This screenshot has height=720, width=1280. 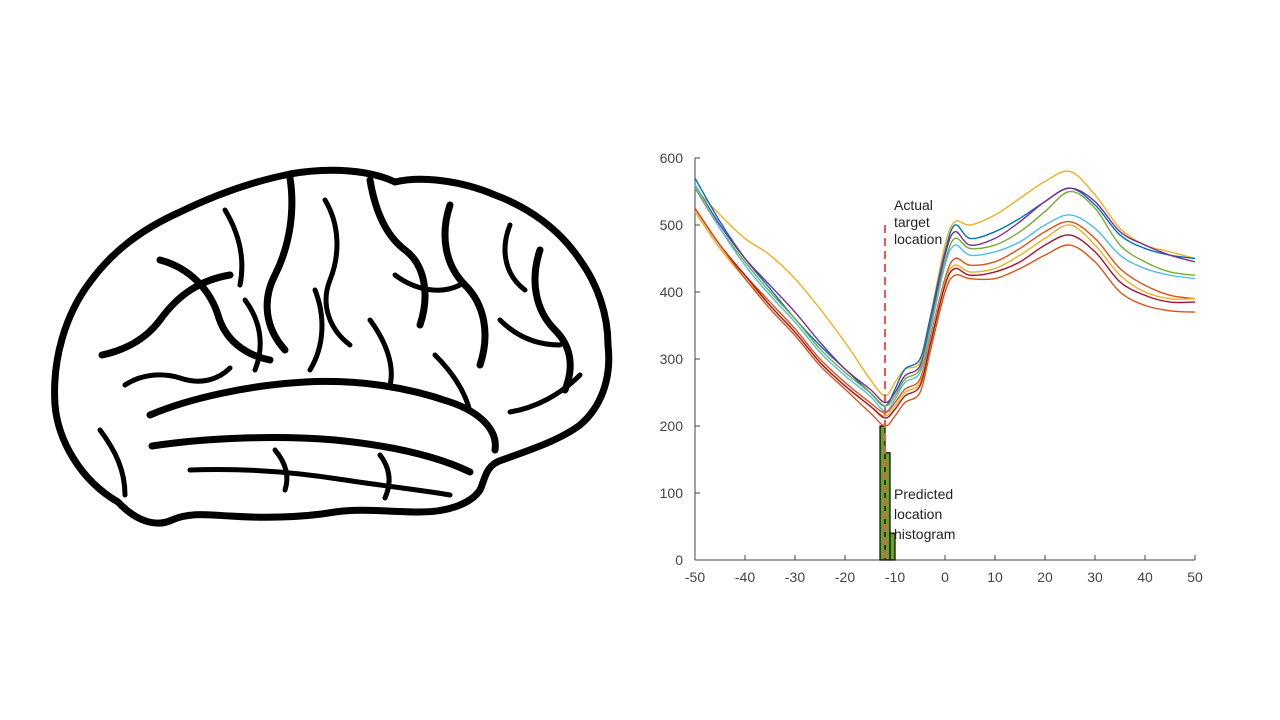 I want to click on y-tick-label: 600, so click(x=672, y=158).